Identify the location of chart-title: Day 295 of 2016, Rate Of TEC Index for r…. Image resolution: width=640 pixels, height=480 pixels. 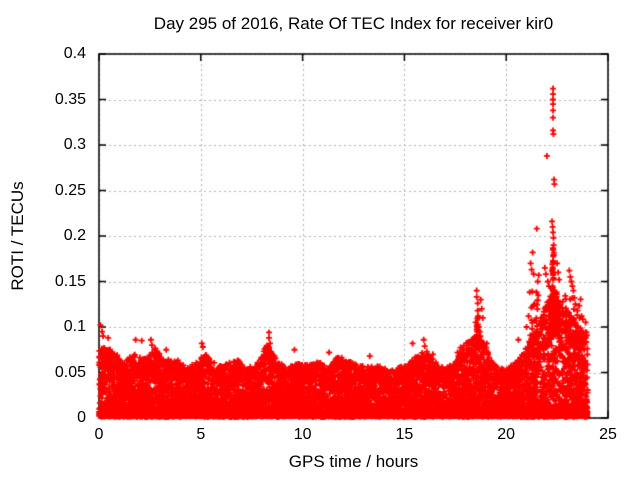
(353, 23).